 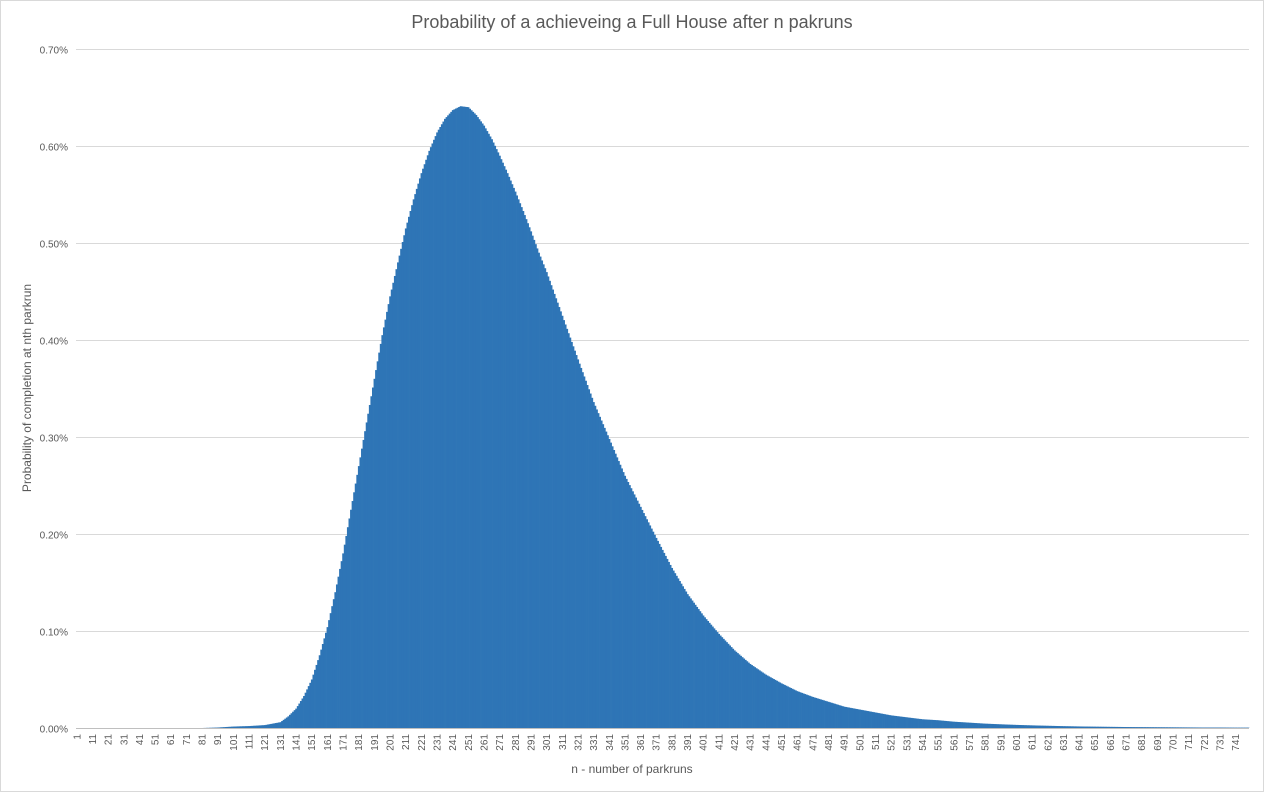 I want to click on x-tick-label: 671, so click(x=1127, y=742).